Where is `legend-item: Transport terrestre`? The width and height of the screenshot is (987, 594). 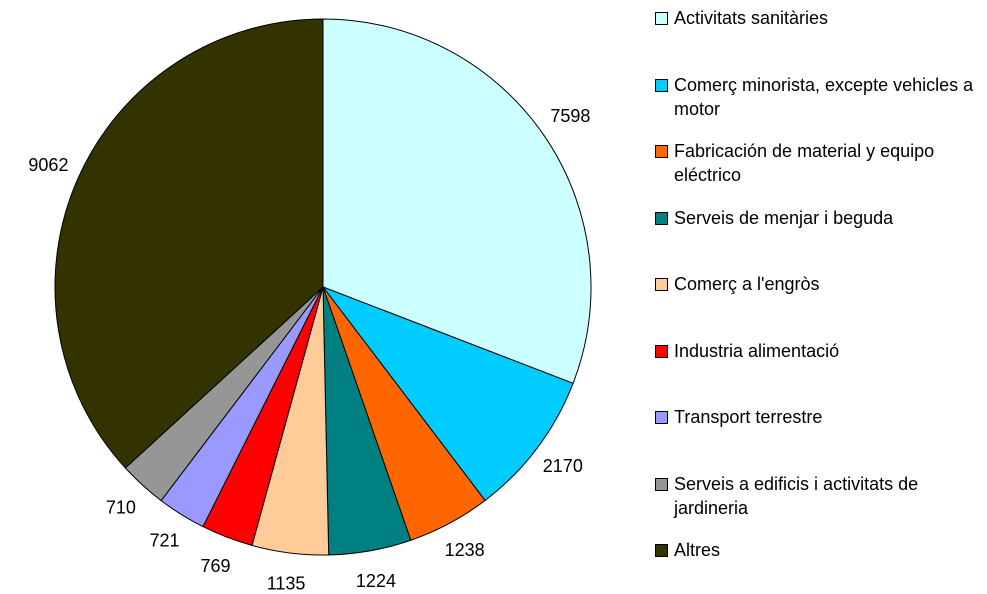 legend-item: Transport terrestre is located at coordinates (817, 417).